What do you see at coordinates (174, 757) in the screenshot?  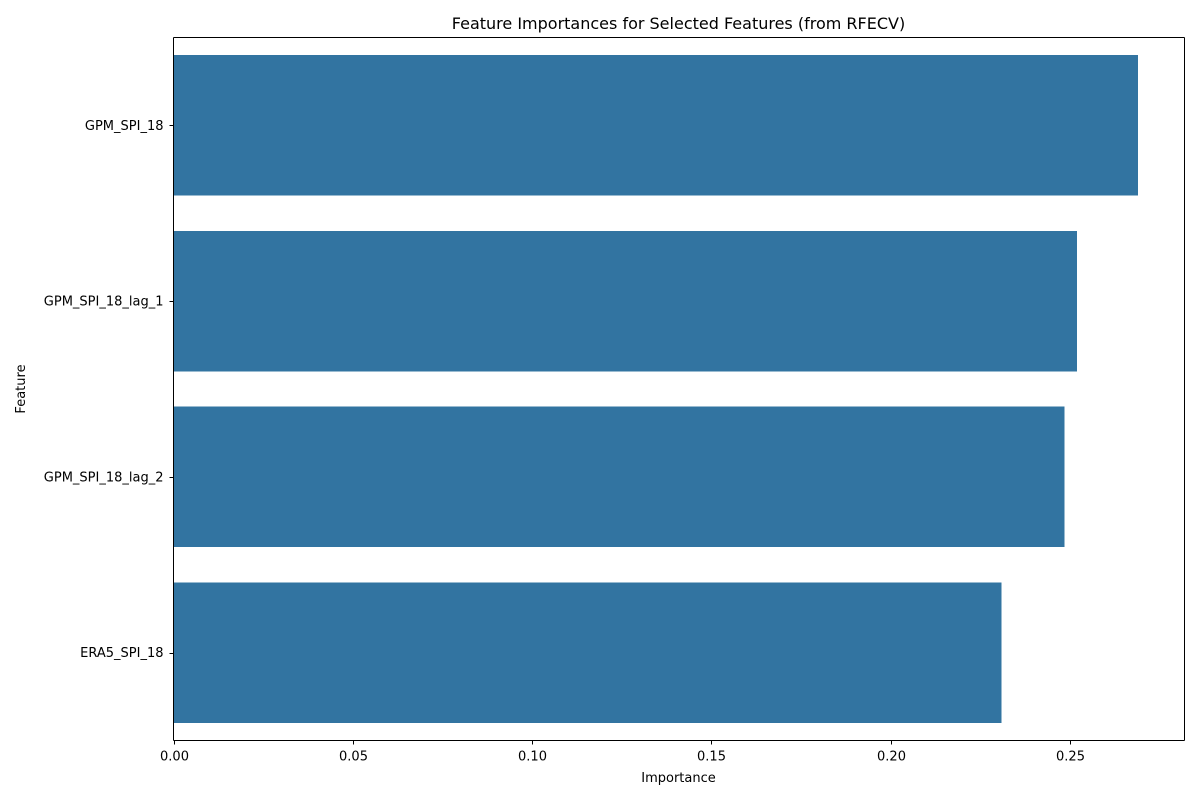 I see `x-tick-label: 0.00` at bounding box center [174, 757].